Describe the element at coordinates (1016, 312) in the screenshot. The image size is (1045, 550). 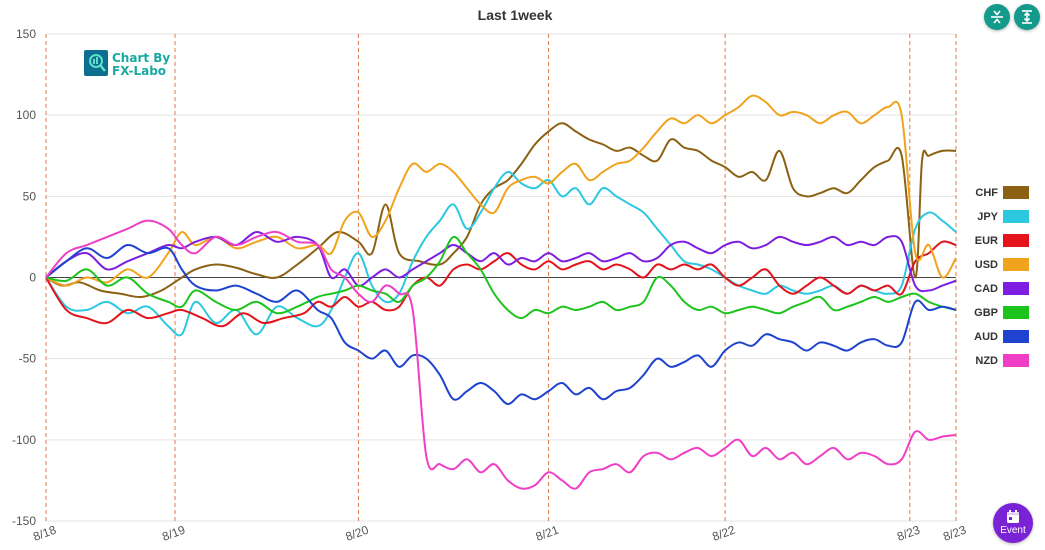
I see `legend-swatch-gbp` at that location.